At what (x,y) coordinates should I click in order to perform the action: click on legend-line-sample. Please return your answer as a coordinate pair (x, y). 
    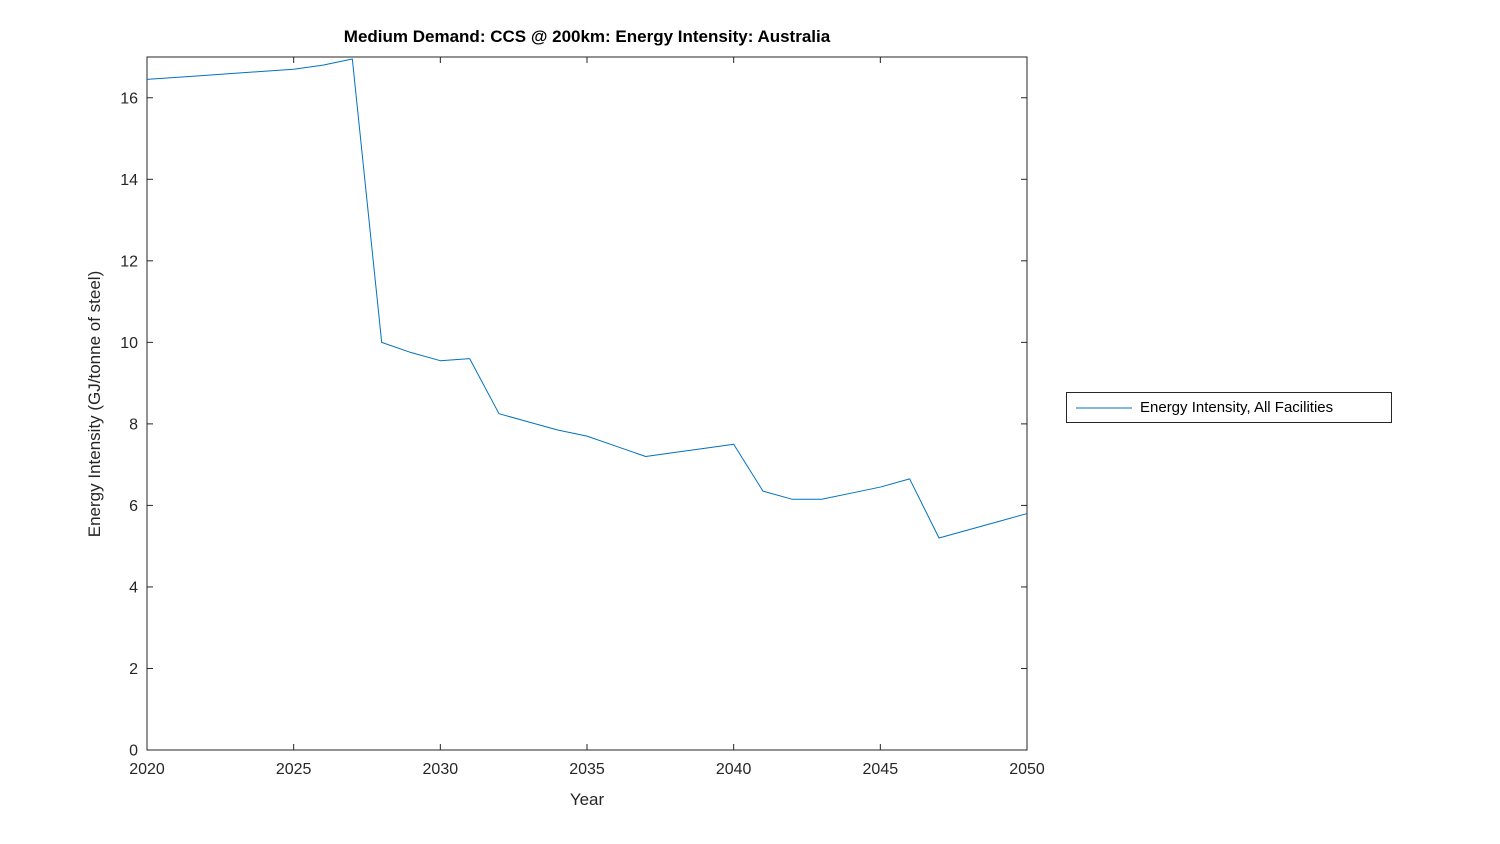
    Looking at the image, I should click on (1104, 407).